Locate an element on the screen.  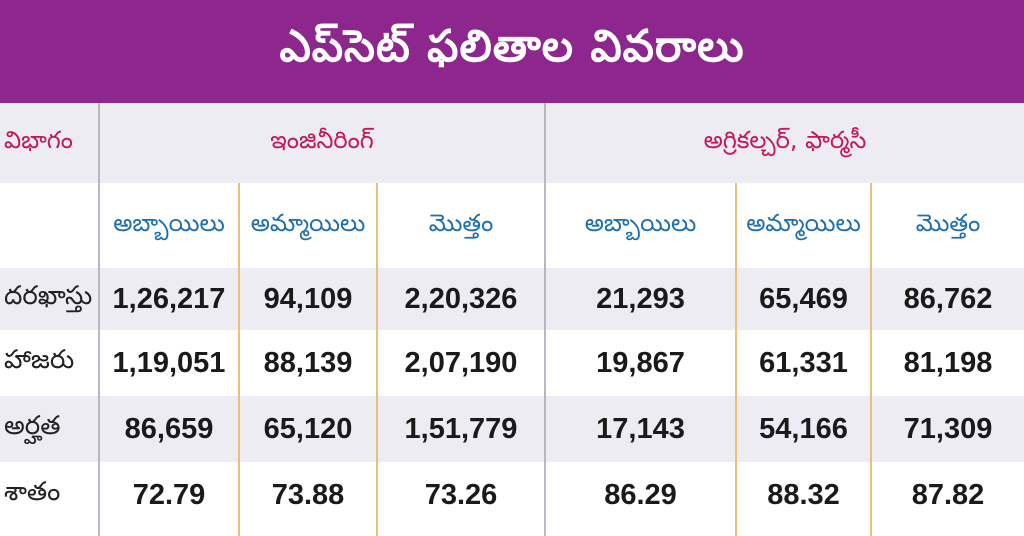
row-label-percentage: శాతం is located at coordinates (32, 492).